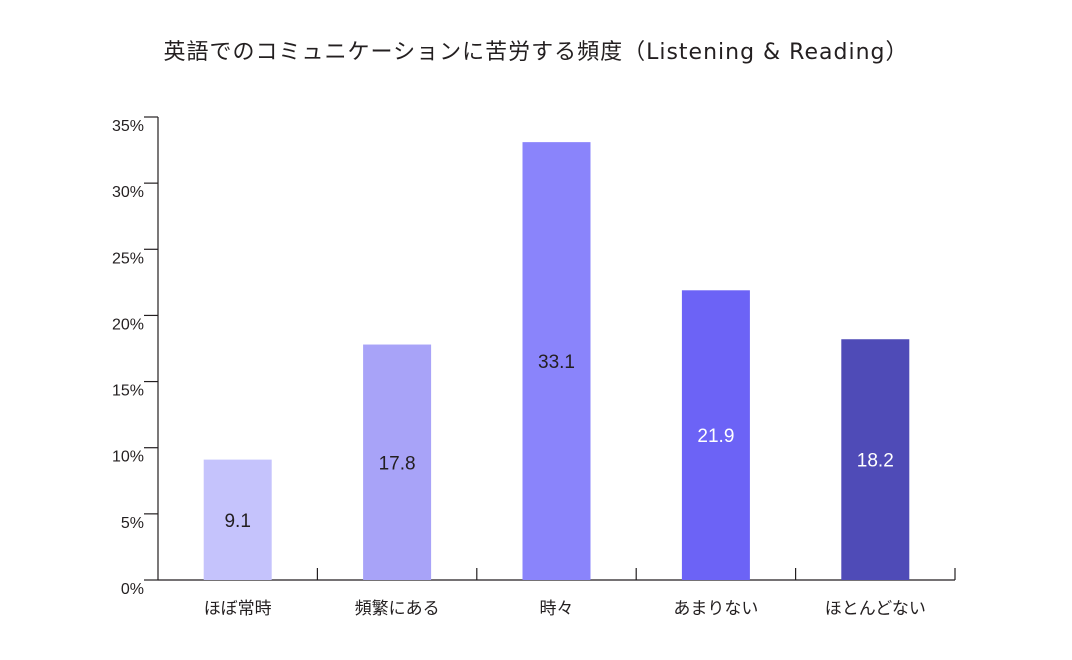  Describe the element at coordinates (128, 192) in the screenshot. I see `y-tick-label: 30%` at that location.